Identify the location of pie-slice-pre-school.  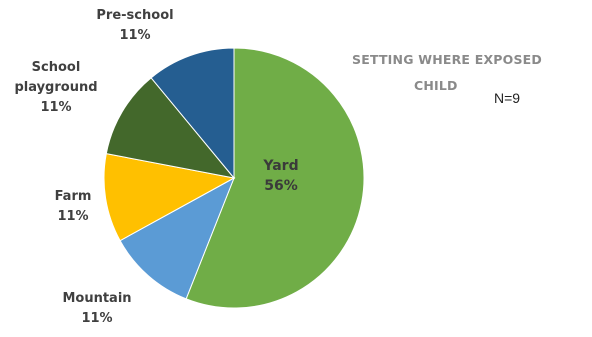
(192, 113).